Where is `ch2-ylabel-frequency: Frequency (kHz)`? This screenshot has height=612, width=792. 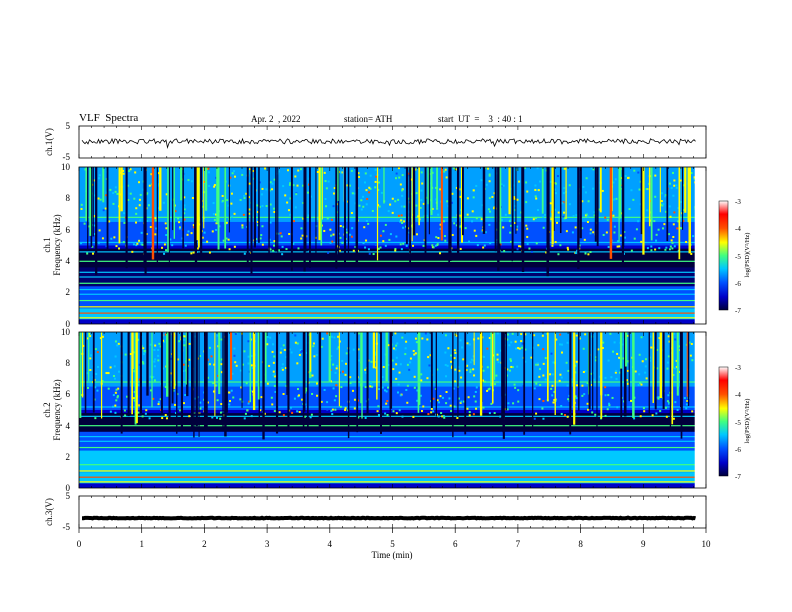 ch2-ylabel-frequency: Frequency (kHz) is located at coordinates (57, 409).